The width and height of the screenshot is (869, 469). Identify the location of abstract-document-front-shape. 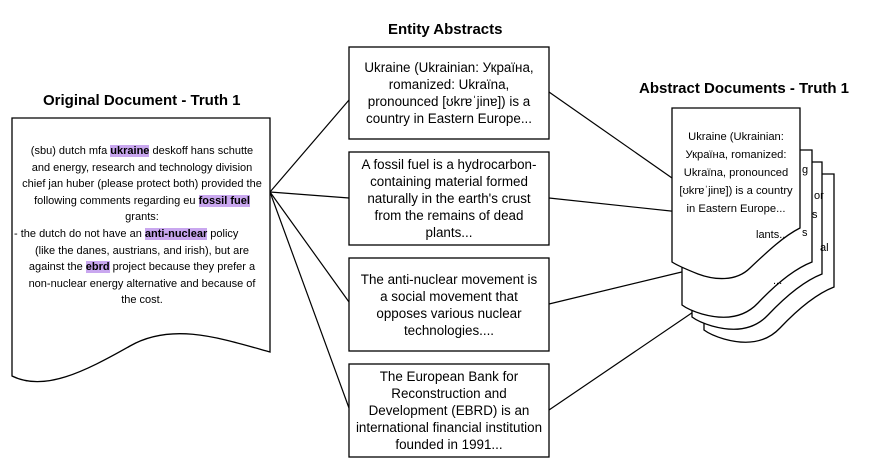
(736, 193).